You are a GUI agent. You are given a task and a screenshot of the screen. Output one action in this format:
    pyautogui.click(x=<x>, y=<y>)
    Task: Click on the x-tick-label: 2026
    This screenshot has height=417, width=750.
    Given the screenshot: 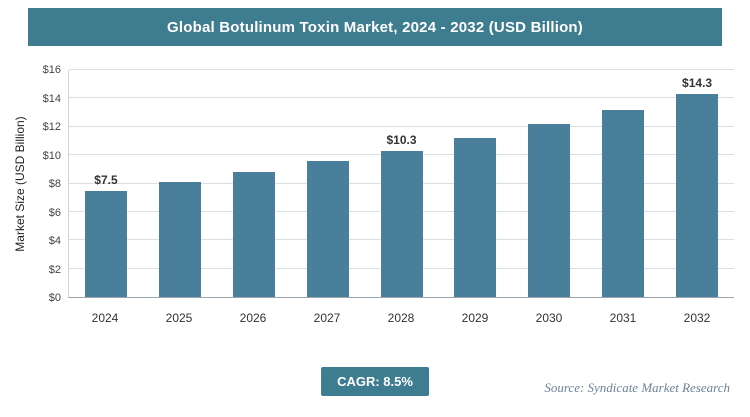 What is the action you would take?
    pyautogui.click(x=253, y=318)
    